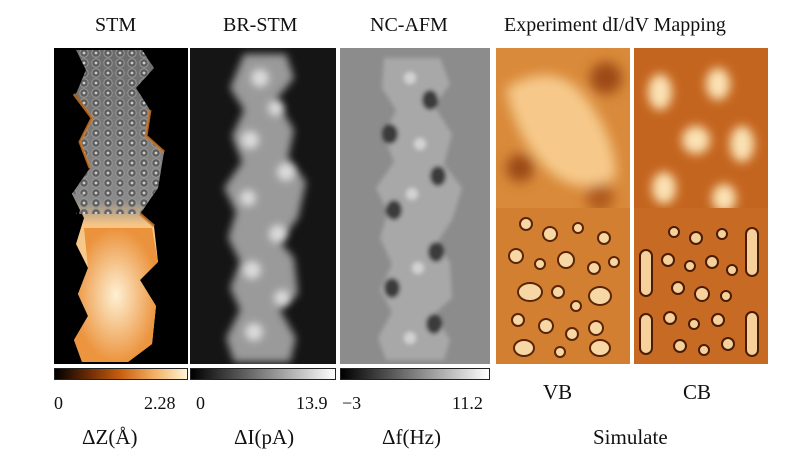 This screenshot has width=812, height=459. Describe the element at coordinates (467, 403) in the screenshot. I see `nc-afm-colorbar-max: 11.2` at that location.